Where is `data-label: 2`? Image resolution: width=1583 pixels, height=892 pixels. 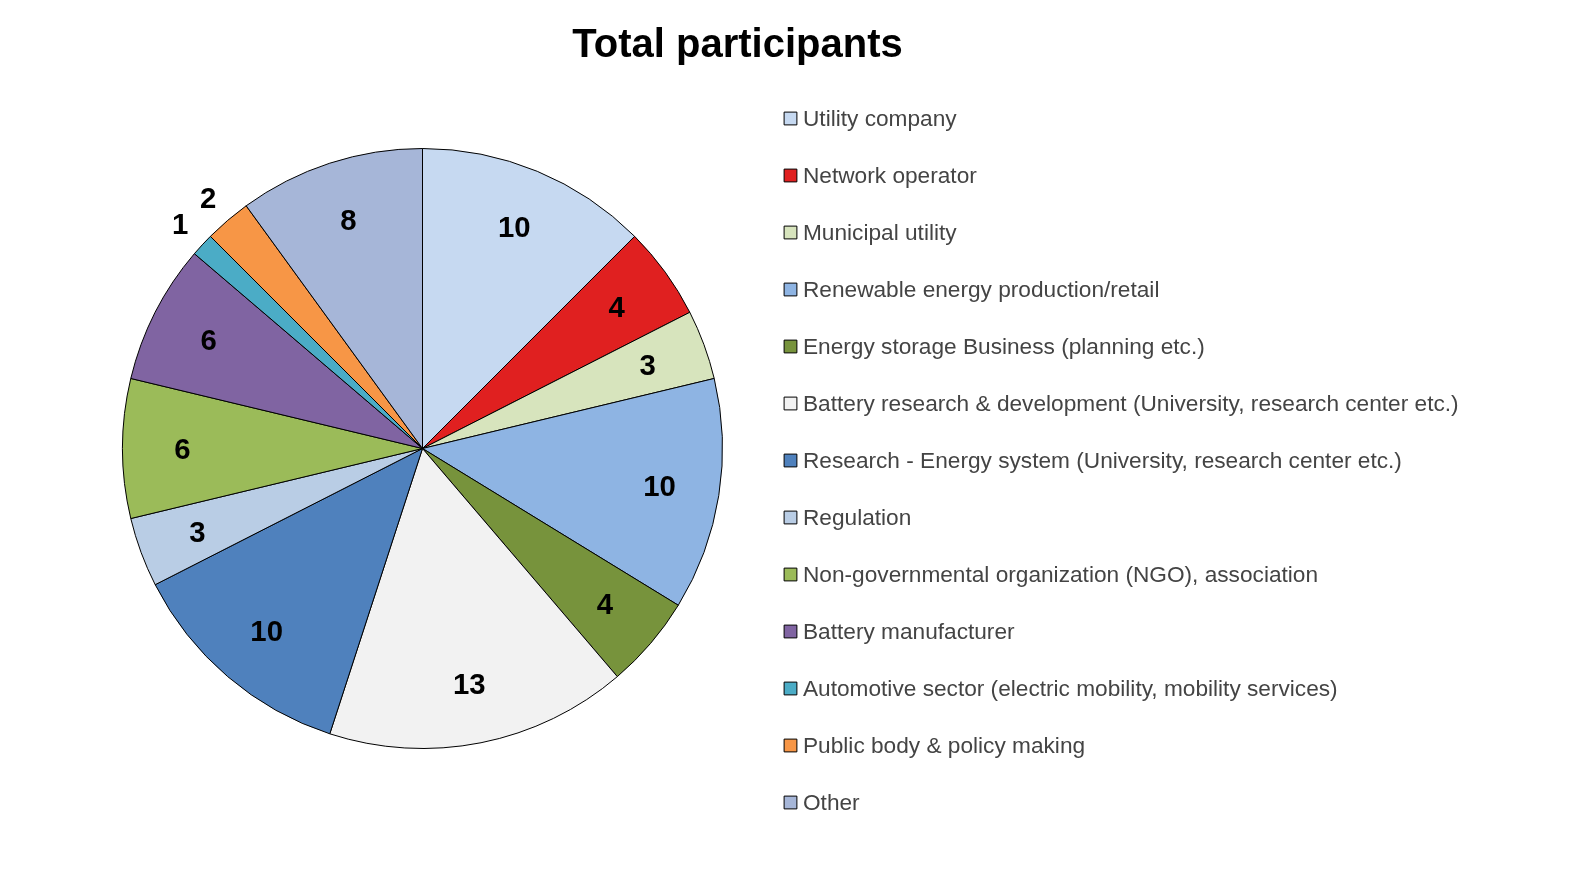 data-label: 2 is located at coordinates (208, 197).